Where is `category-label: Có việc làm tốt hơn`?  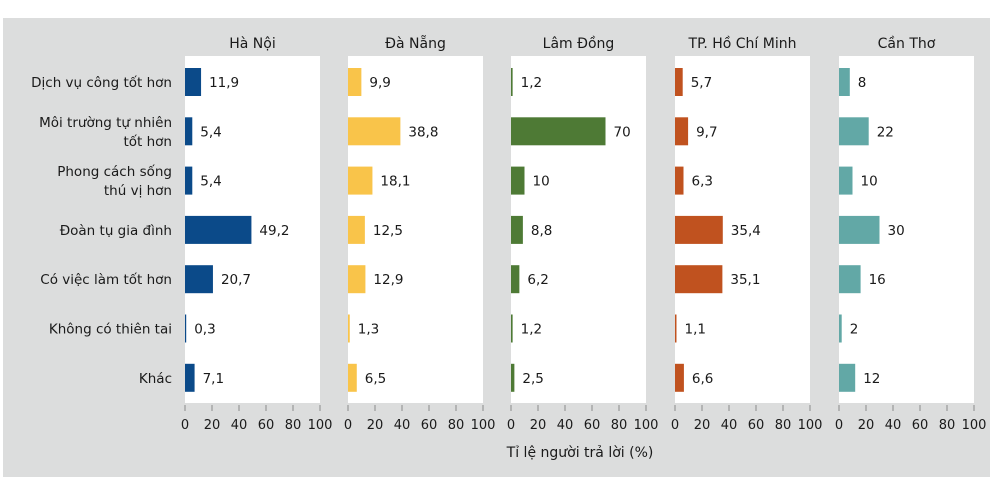 category-label: Có việc làm tốt hơn is located at coordinates (106, 279).